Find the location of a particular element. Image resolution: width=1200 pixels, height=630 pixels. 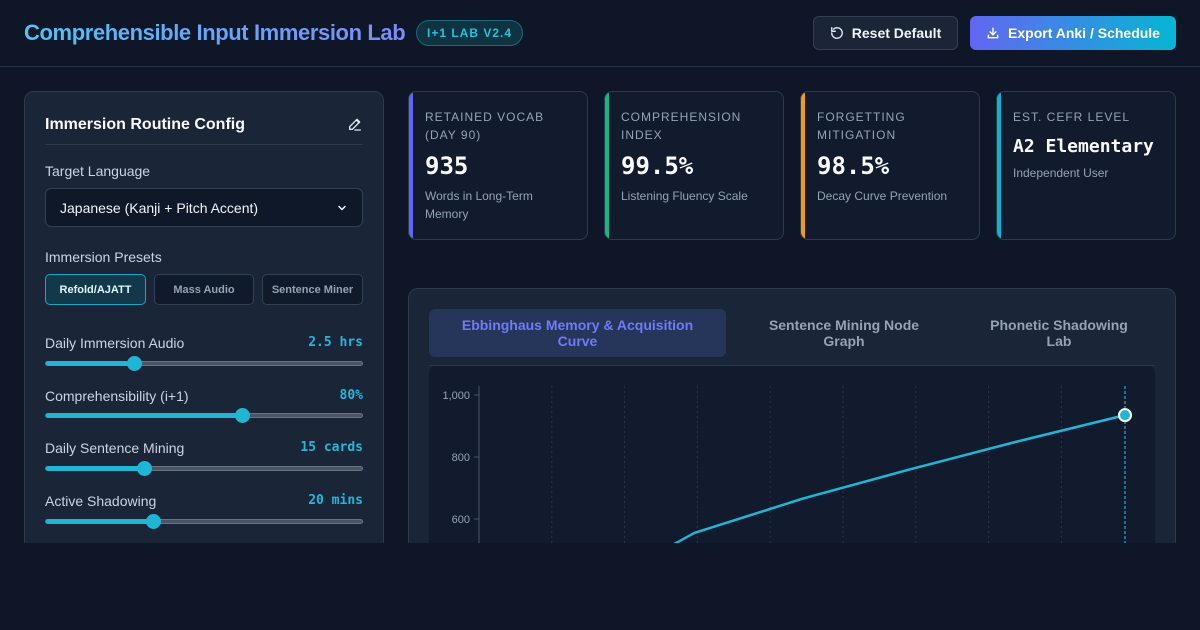

stat-value: 98.5% is located at coordinates (853, 166).